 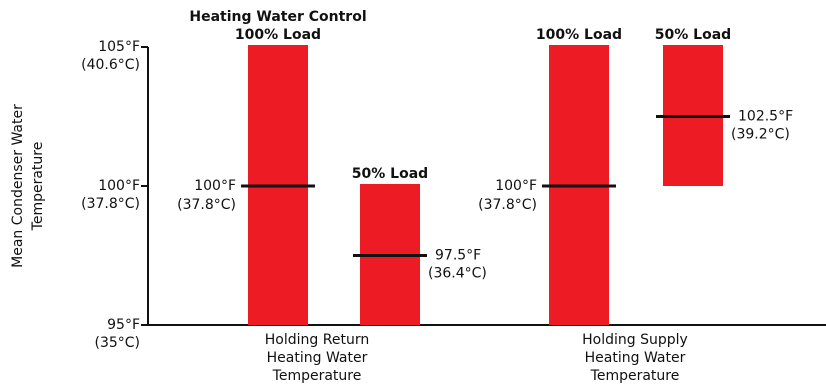 What do you see at coordinates (457, 274) in the screenshot?
I see `mean-value-label: (36.4°C)` at bounding box center [457, 274].